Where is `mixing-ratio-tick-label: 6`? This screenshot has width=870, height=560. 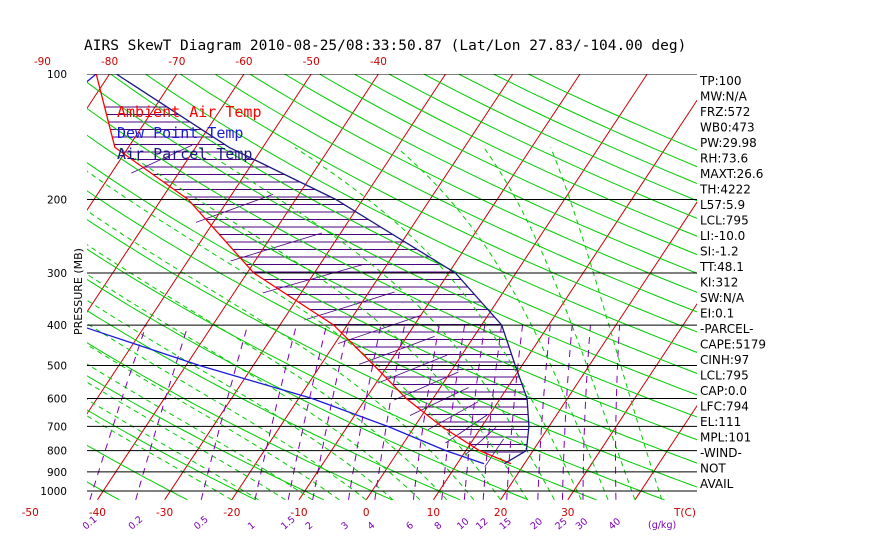
mixing-ratio-tick-label: 6 is located at coordinates (410, 526).